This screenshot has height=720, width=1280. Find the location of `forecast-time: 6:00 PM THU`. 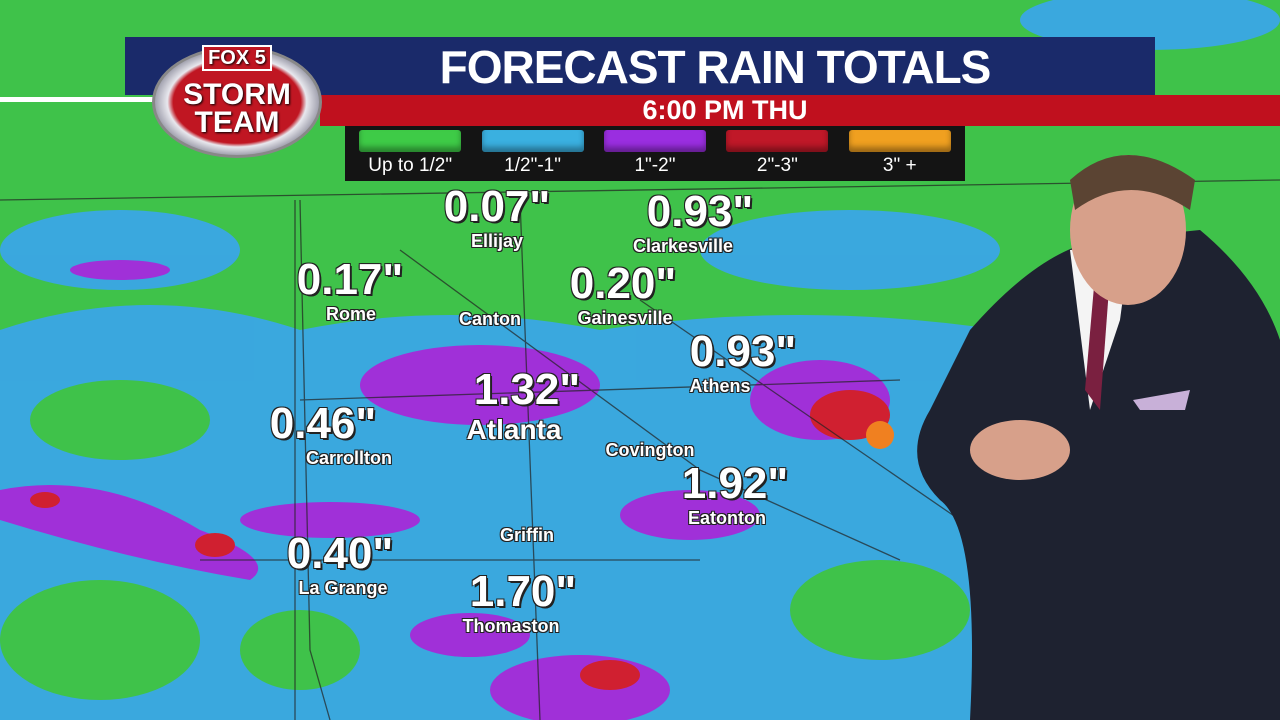

forecast-time: 6:00 PM THU is located at coordinates (800, 110).